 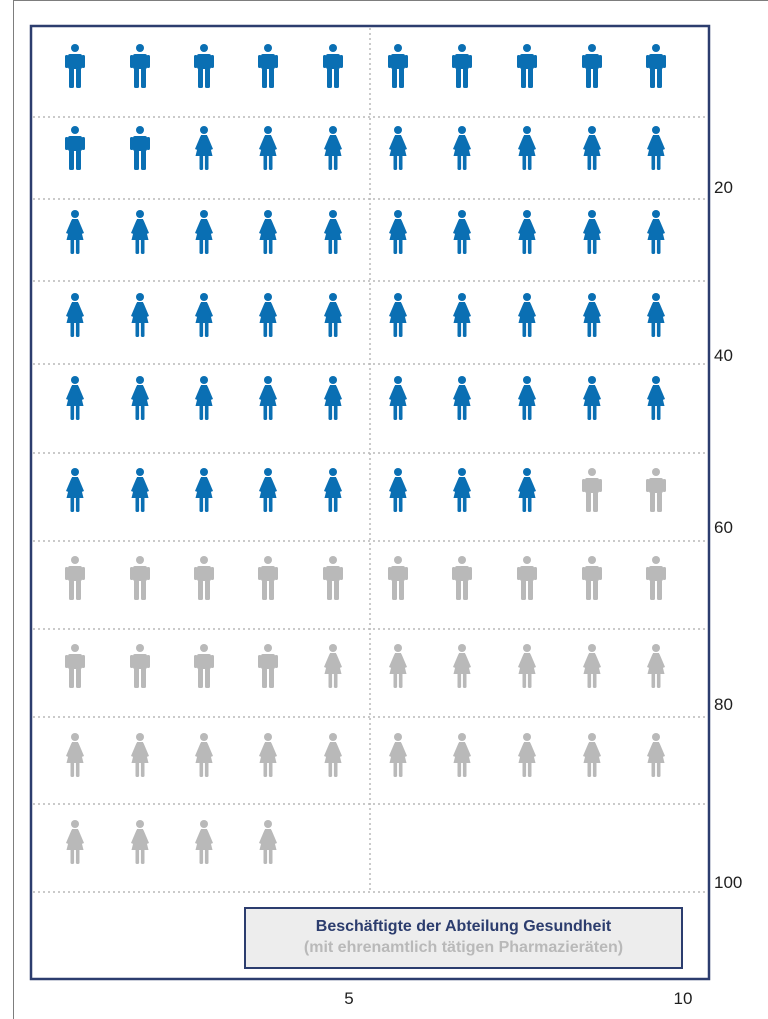 What do you see at coordinates (728, 882) in the screenshot?
I see `y-tick-label: 100` at bounding box center [728, 882].